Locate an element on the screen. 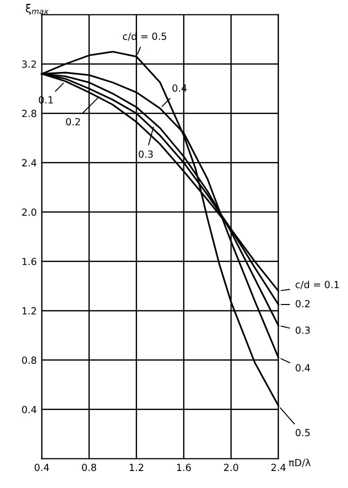 The width and height of the screenshot is (348, 488). x-tick-label: 1.2 is located at coordinates (137, 467).